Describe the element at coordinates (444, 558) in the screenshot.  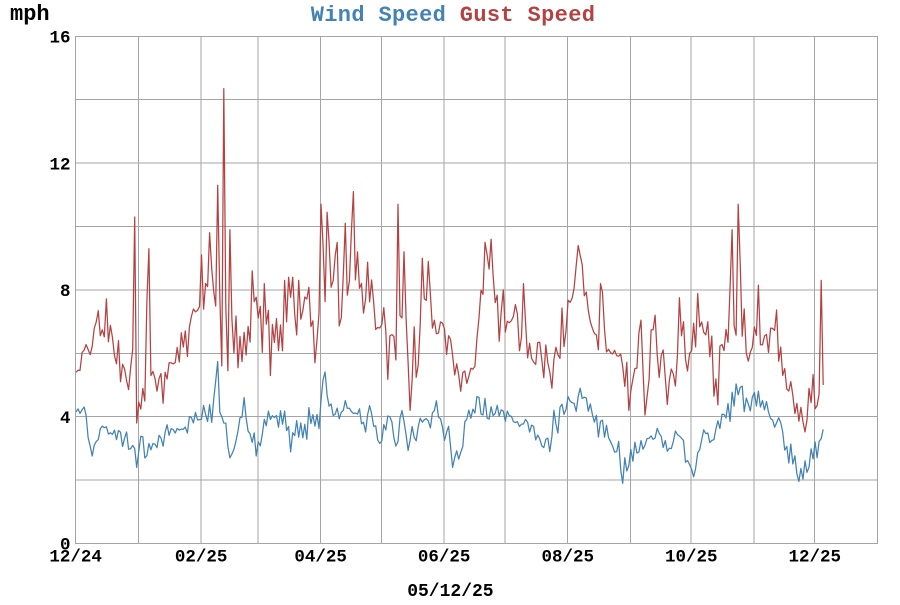
I see `svg-text: 06/25` at that location.